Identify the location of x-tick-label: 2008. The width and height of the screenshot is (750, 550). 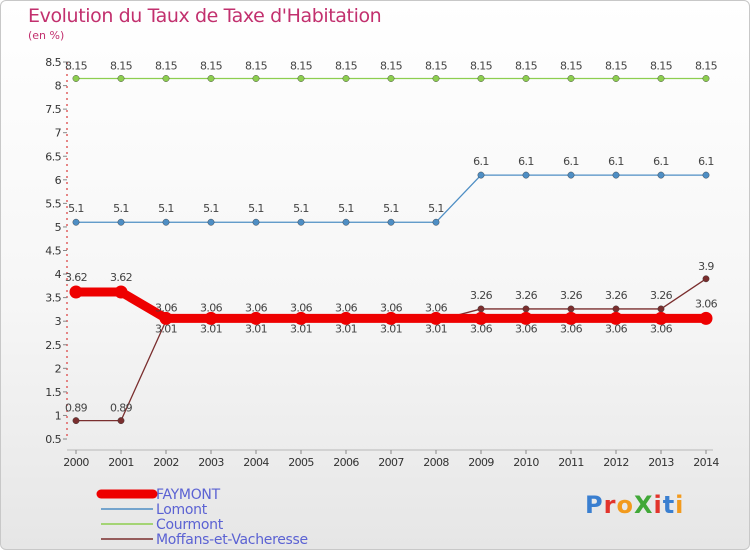
(436, 462).